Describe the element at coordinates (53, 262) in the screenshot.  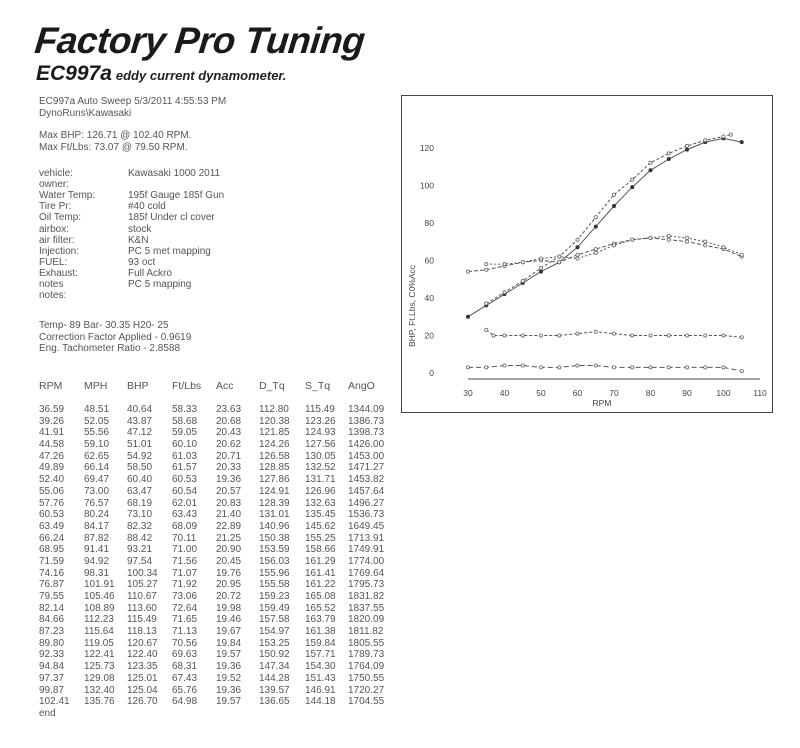
I see `vehicle-info-label: FUEL:` at that location.